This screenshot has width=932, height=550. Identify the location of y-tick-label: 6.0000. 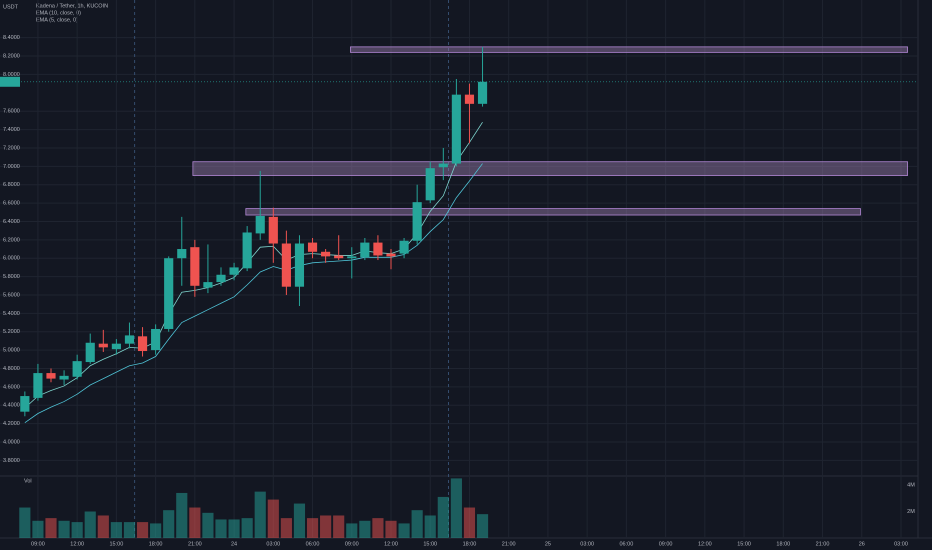
(11, 259).